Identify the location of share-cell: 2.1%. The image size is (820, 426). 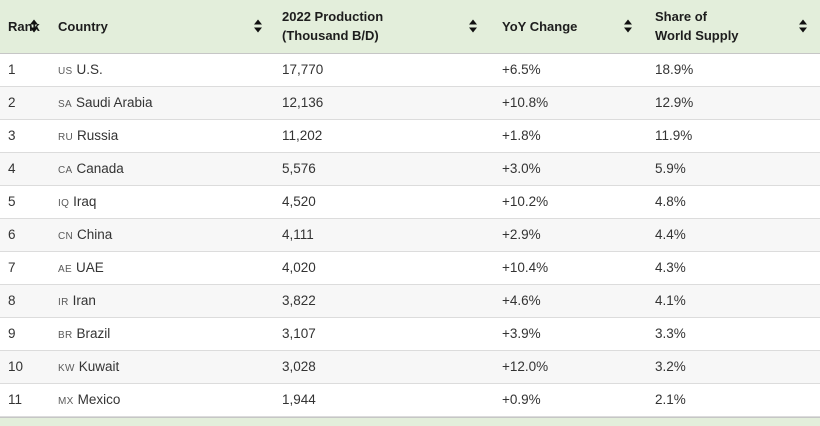
(732, 400).